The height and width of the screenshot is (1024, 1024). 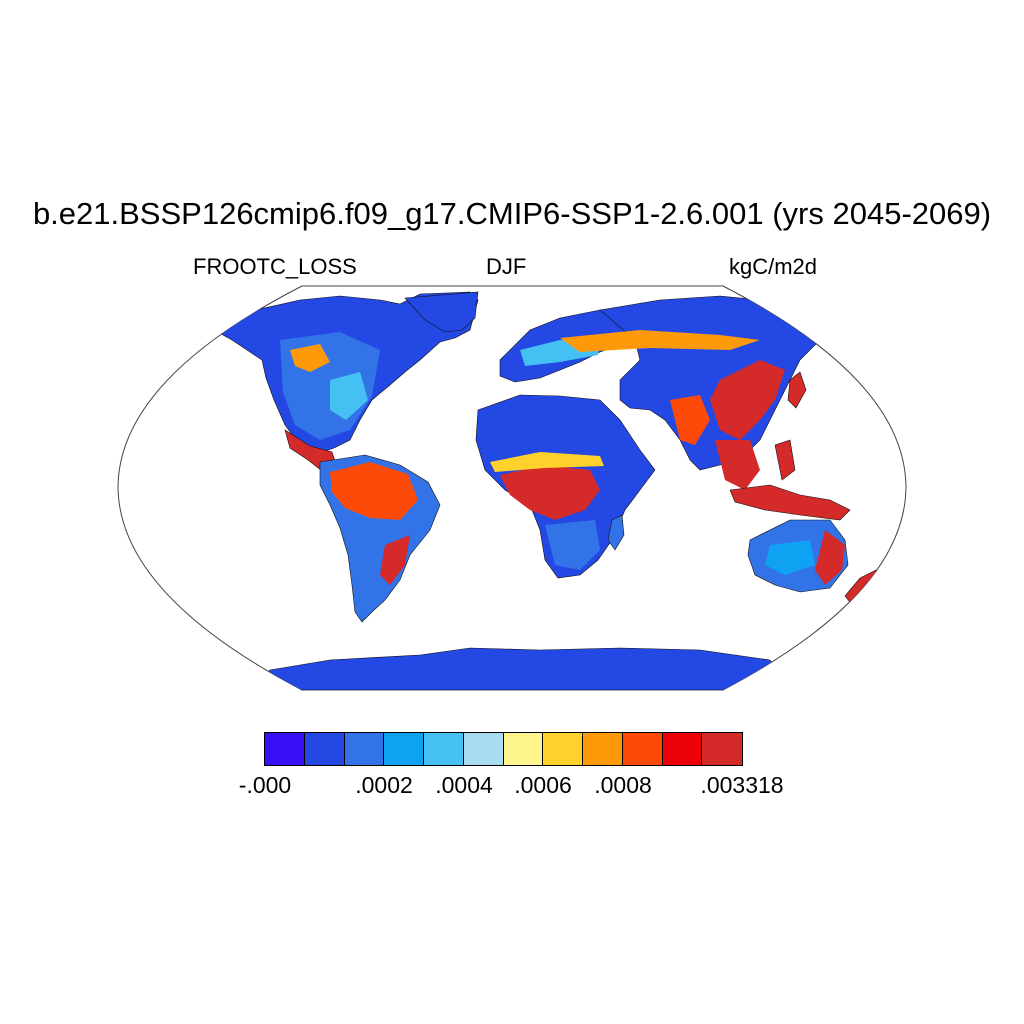 What do you see at coordinates (785, 460) in the screenshot?
I see `philippines` at bounding box center [785, 460].